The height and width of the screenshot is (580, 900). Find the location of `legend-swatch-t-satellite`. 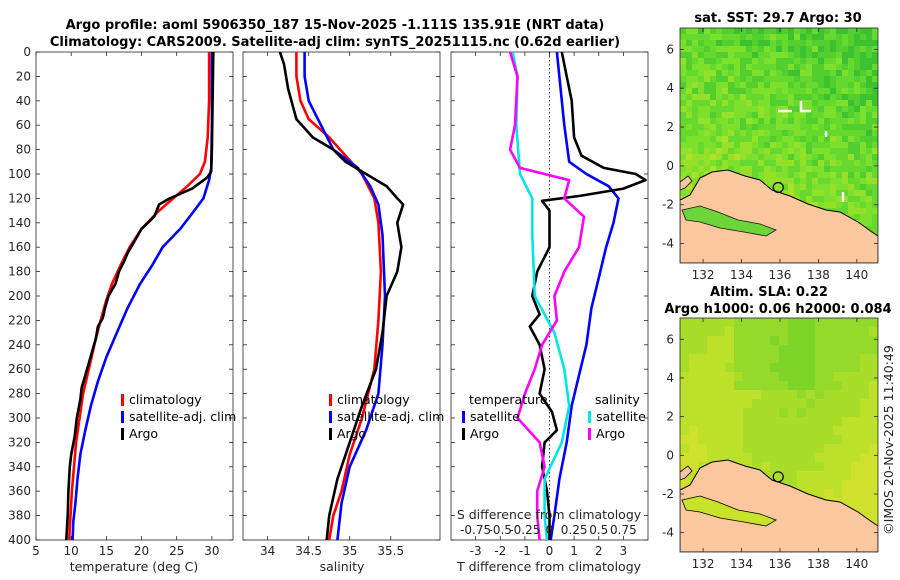

legend-swatch-t-satellite is located at coordinates (463, 417).